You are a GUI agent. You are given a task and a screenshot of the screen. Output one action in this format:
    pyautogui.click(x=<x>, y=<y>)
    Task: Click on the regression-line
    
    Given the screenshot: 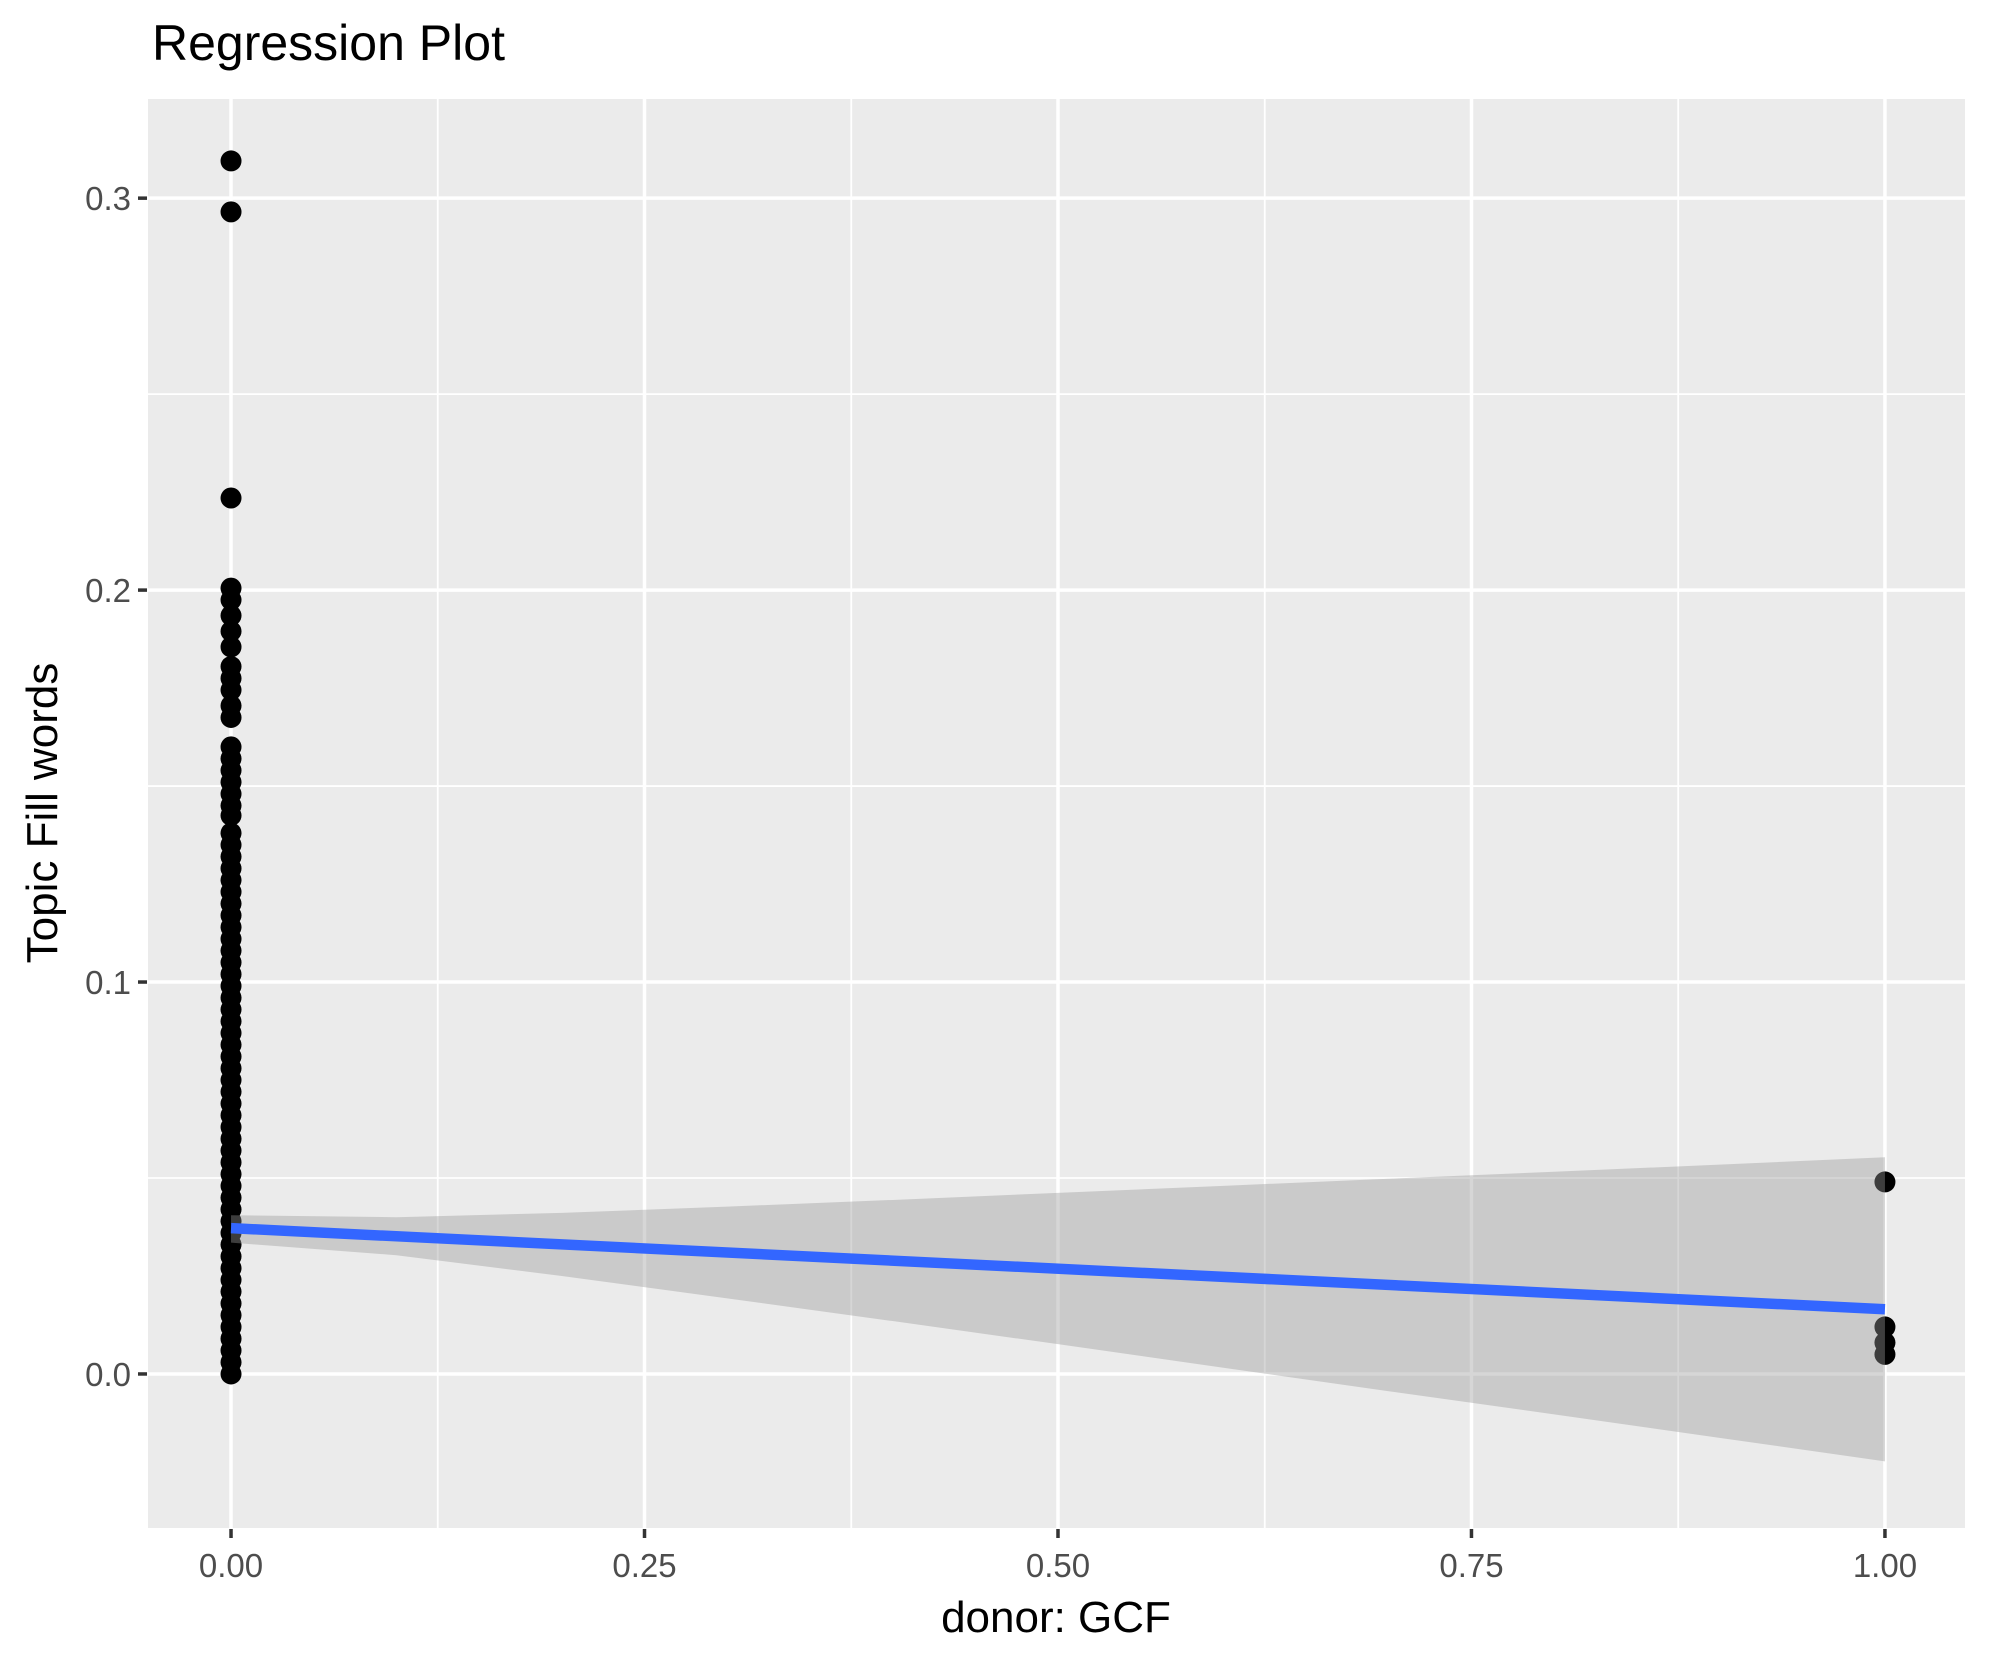 What is the action you would take?
    pyautogui.click(x=1058, y=1268)
    